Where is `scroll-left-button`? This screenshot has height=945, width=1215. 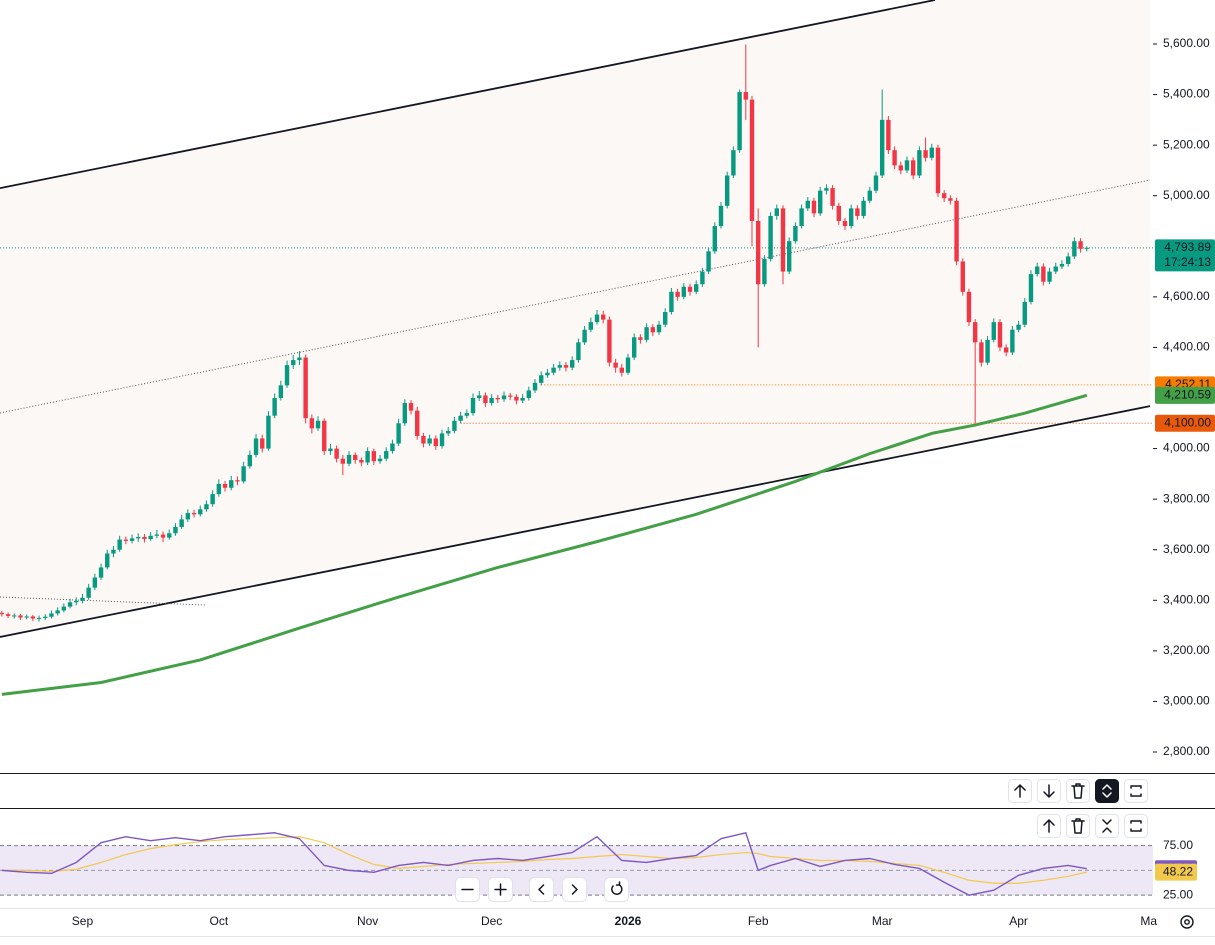 scroll-left-button is located at coordinates (541, 889).